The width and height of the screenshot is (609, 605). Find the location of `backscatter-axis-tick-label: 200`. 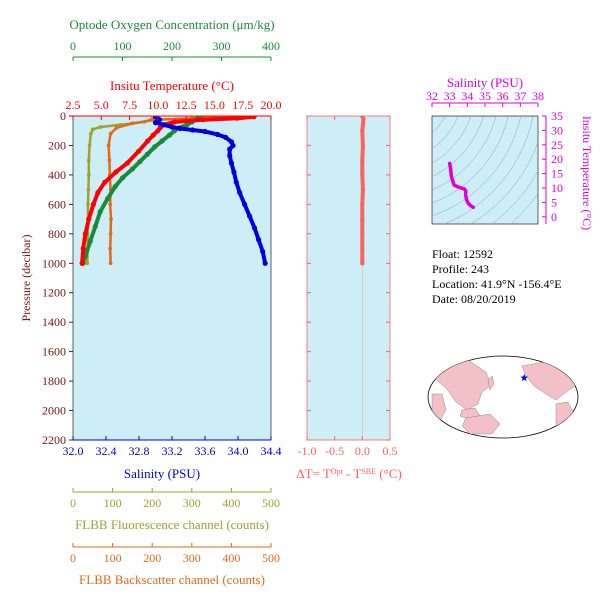

backscatter-axis-tick-label: 200 is located at coordinates (152, 558).